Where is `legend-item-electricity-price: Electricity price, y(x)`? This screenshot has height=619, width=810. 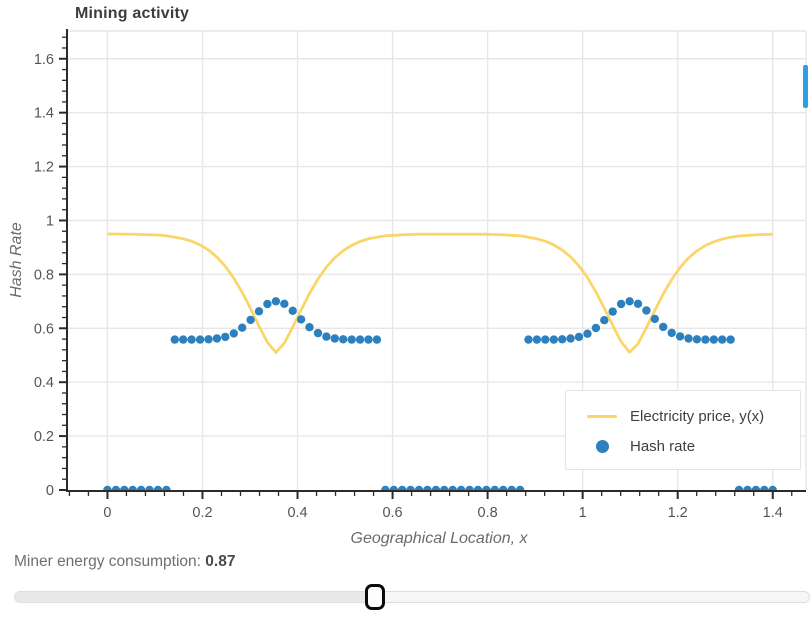 legend-item-electricity-price: Electricity price, y(x) is located at coordinates (690, 416).